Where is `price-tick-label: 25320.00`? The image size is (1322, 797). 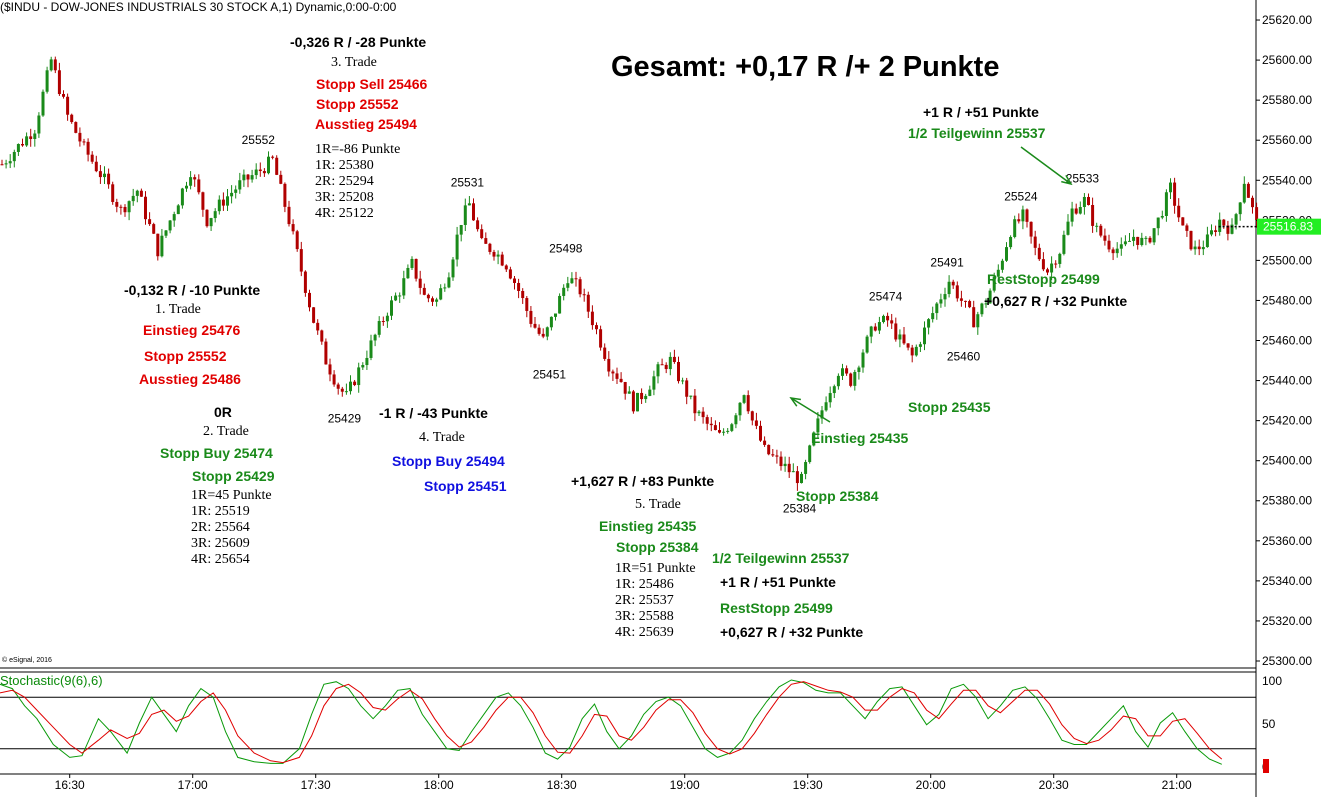 price-tick-label: 25320.00 is located at coordinates (1287, 621).